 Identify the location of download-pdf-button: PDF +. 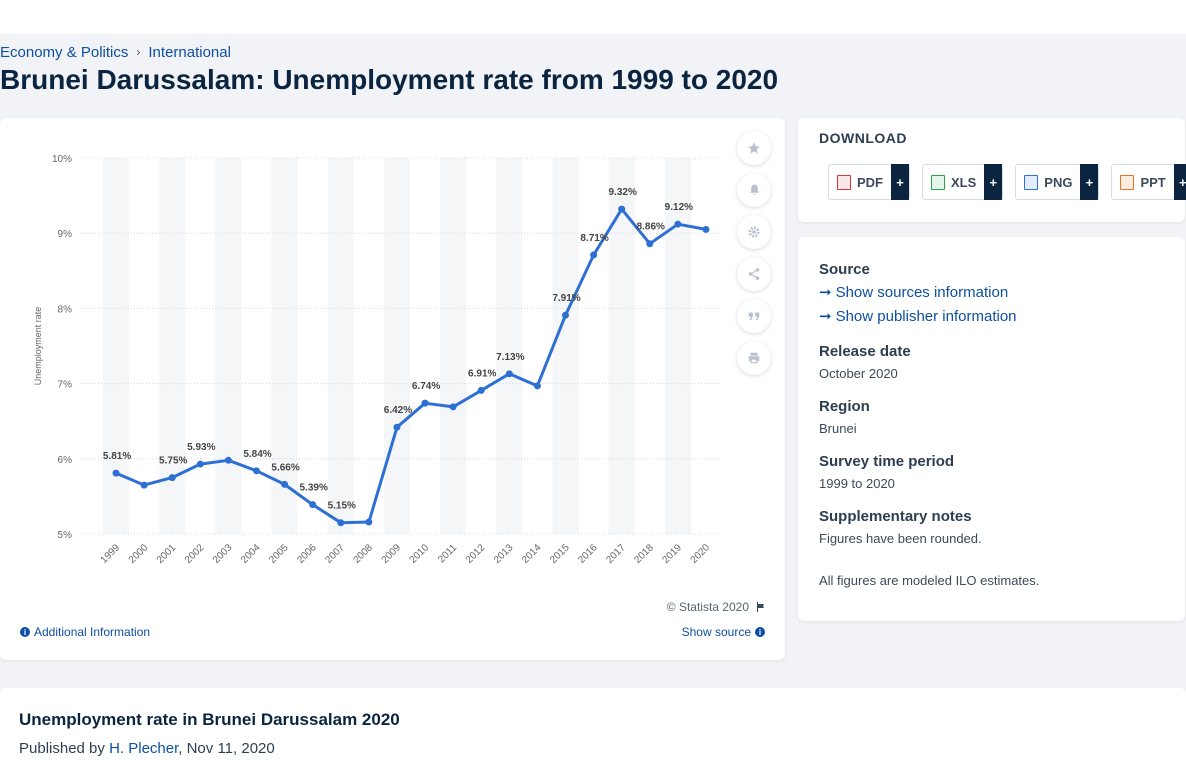
(869, 182).